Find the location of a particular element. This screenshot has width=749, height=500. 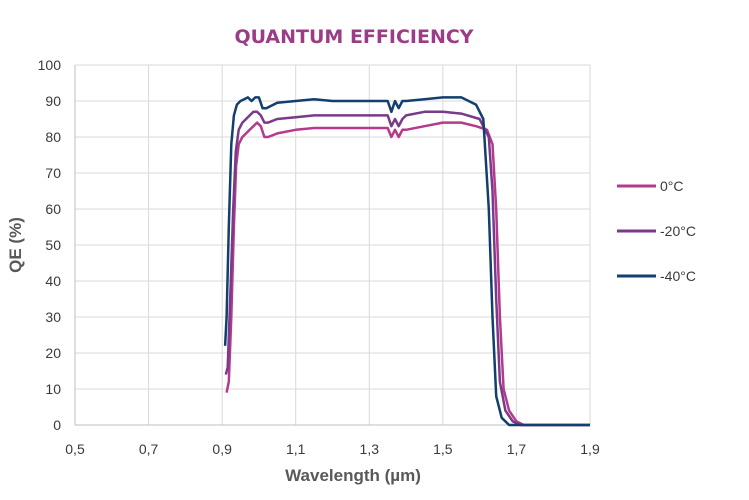

x-tick-label: 0,9 is located at coordinates (222, 449).